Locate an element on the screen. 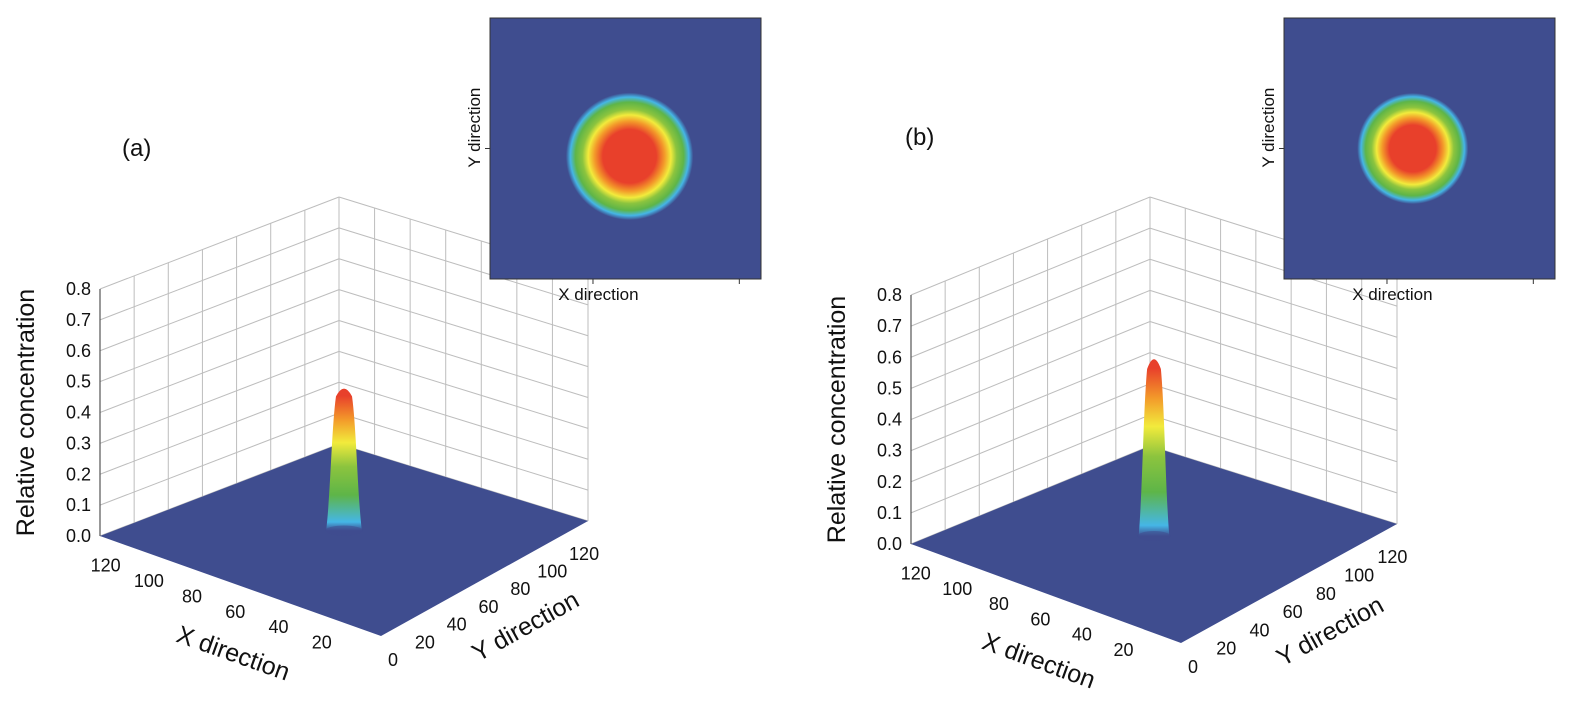  panel-label-b: (b) is located at coordinates (919, 137).